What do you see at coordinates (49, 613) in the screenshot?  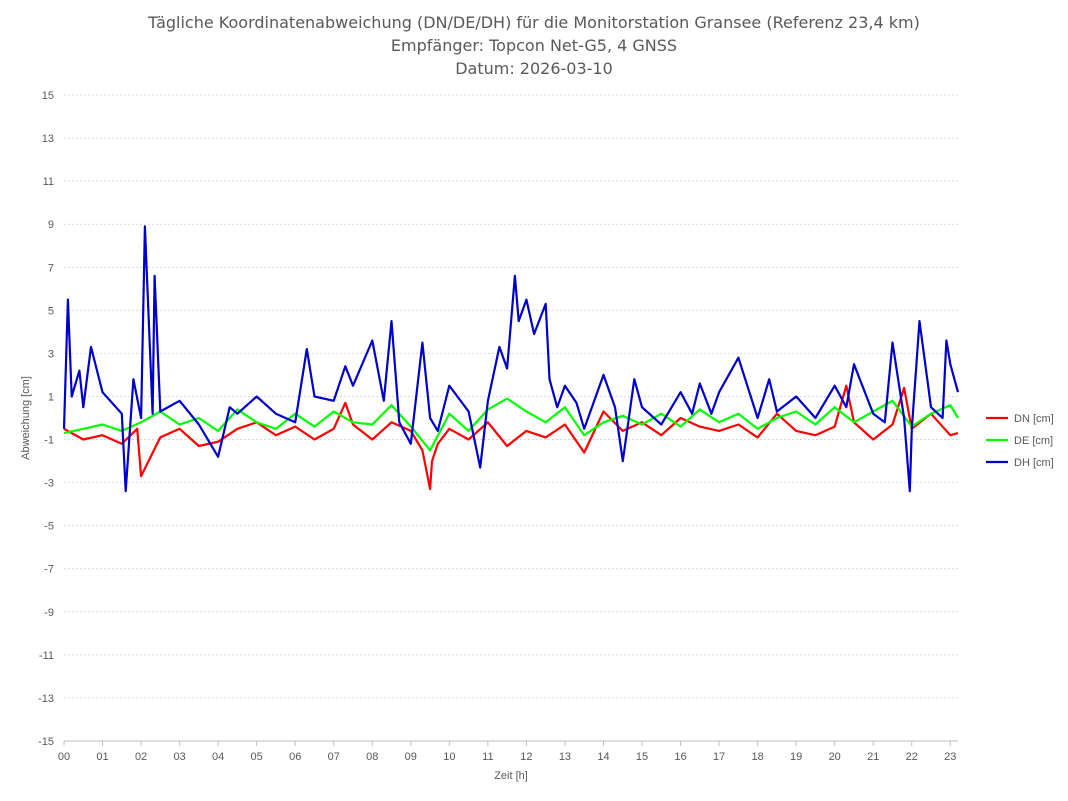 I see `y-tick-label: -9` at bounding box center [49, 613].